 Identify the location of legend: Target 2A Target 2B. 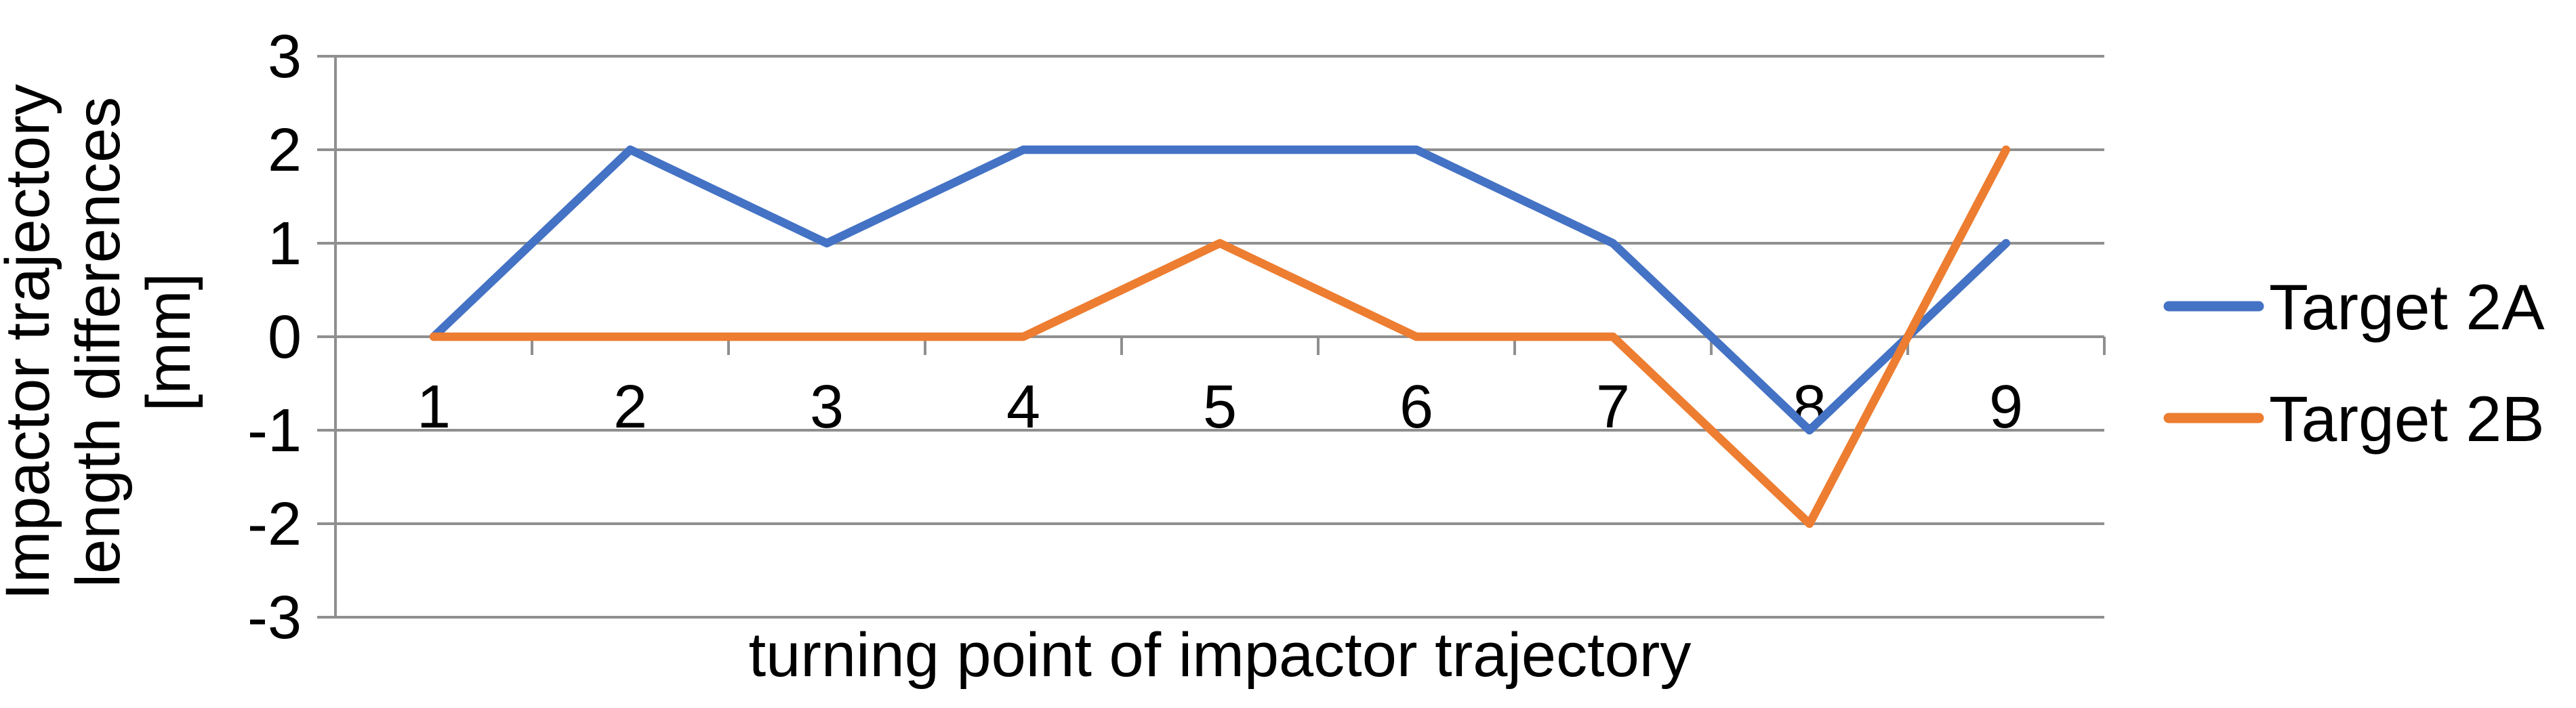
(2354, 363).